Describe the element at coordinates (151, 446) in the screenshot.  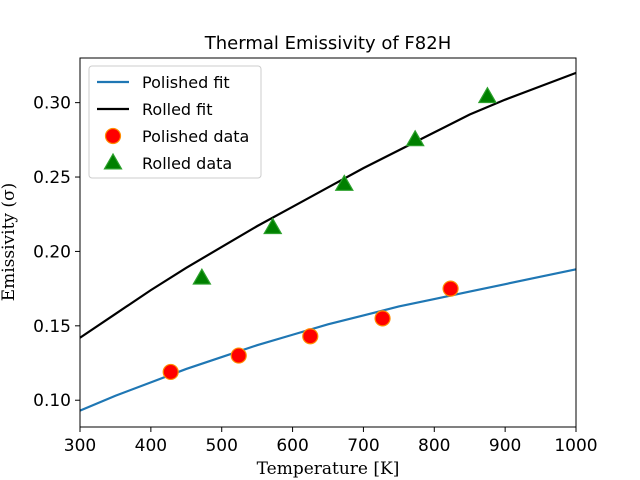
I see `x-tick-label: 400` at that location.